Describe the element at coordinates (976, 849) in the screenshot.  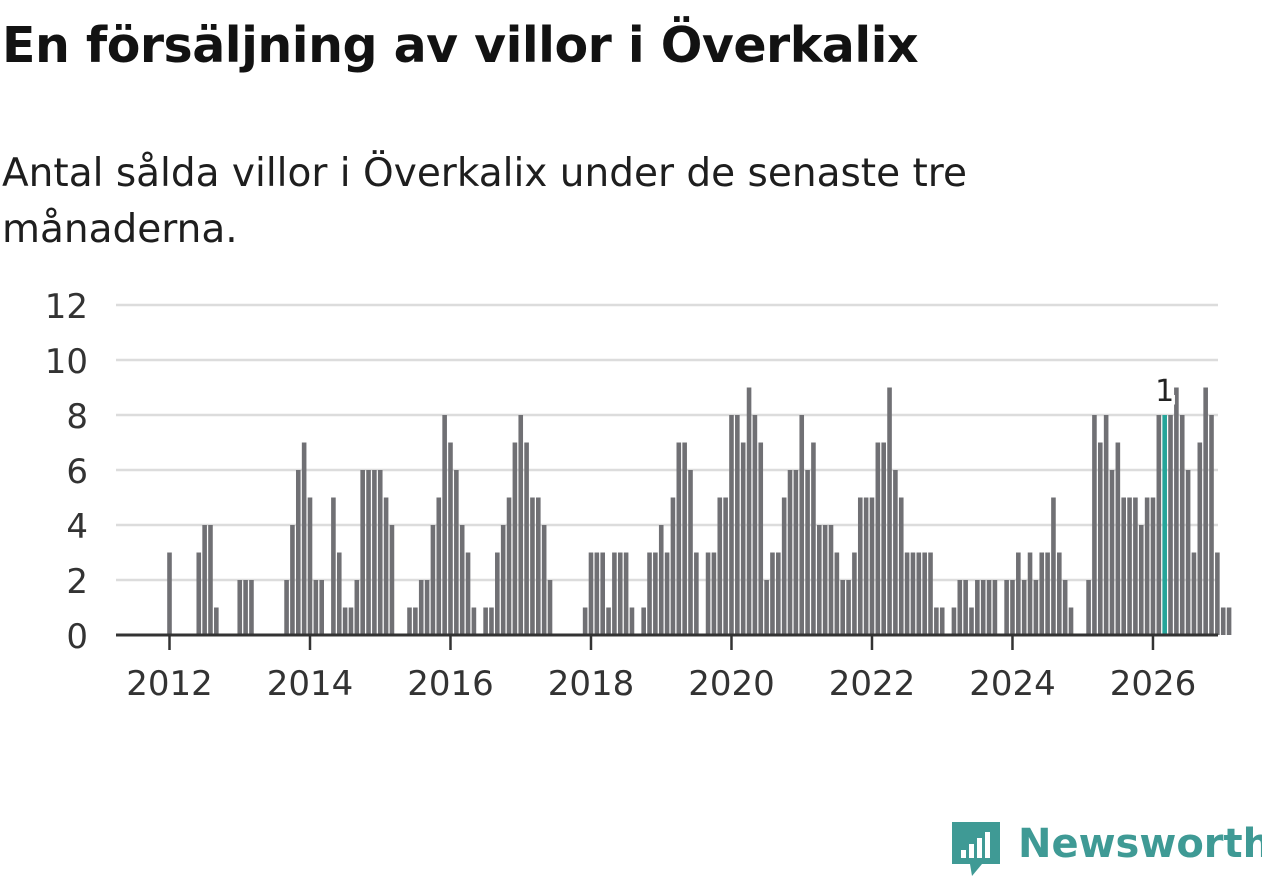
I see `newsworthy-logo-icon` at that location.